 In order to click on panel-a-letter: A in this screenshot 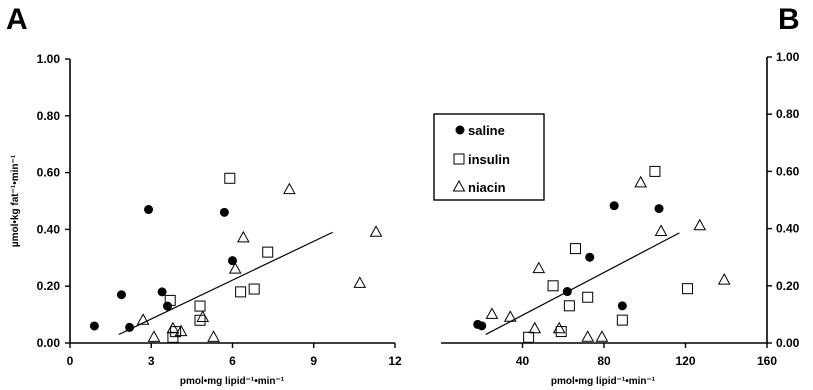, I will do `click(17, 19)`.